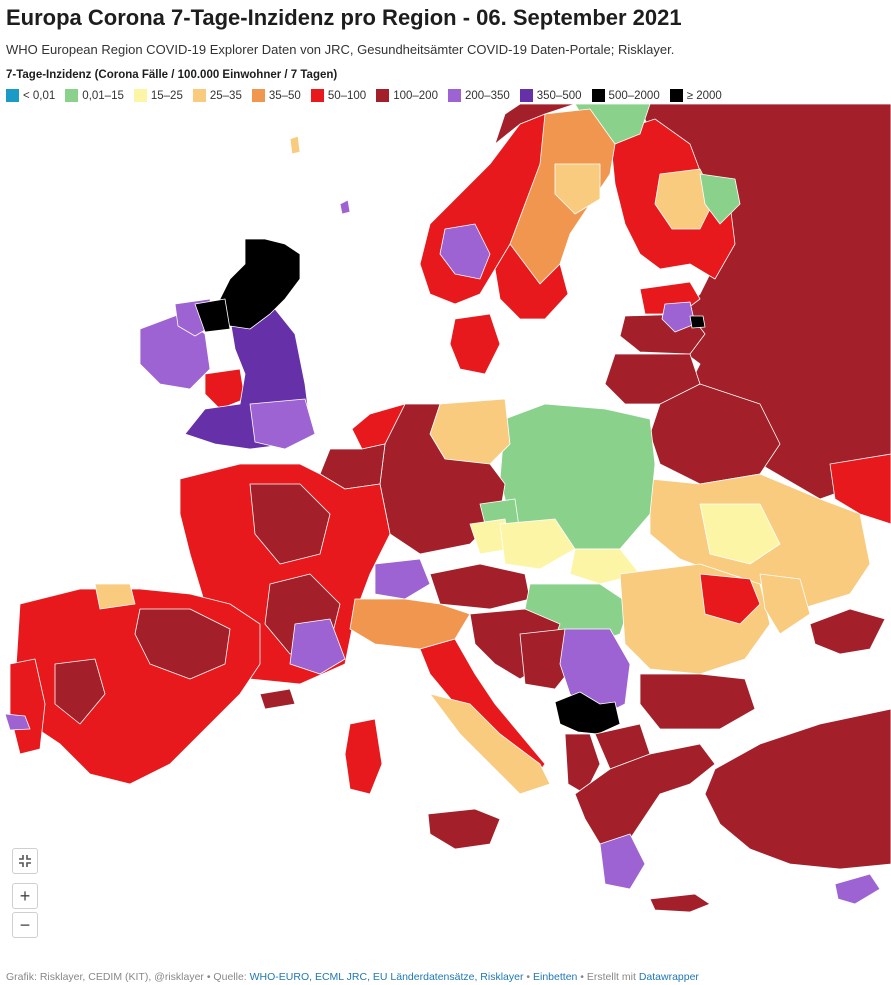  I want to click on region-finland-green, so click(720, 199).